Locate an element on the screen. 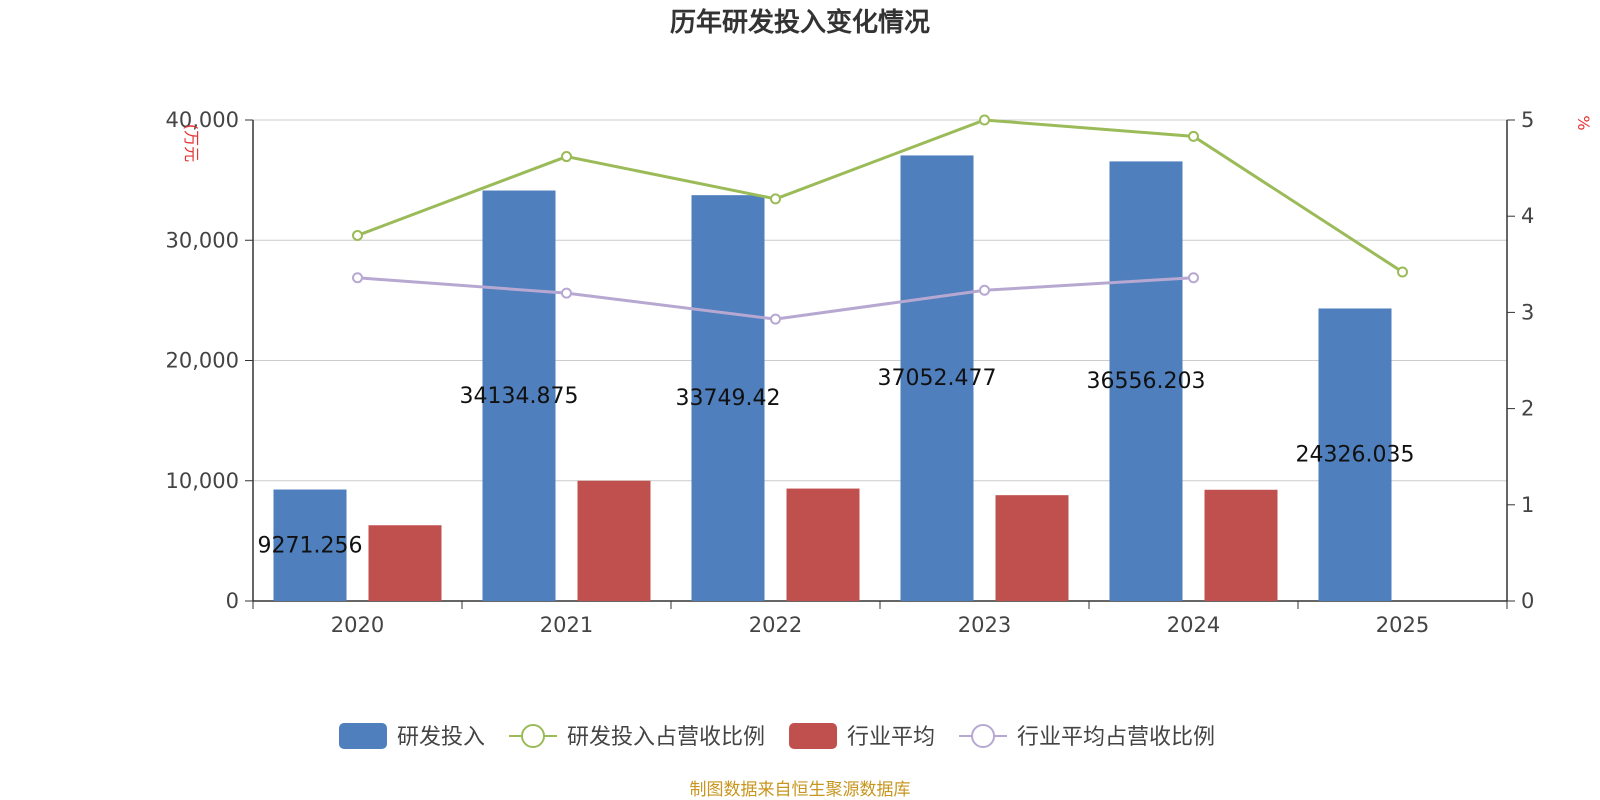  left-axis-unit: (万元 is located at coordinates (191, 143).